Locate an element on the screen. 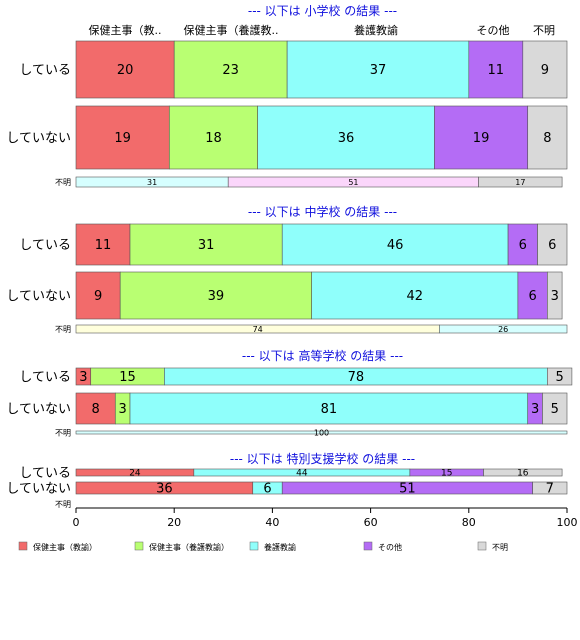  legend-label: 保健主事（教諭） is located at coordinates (65, 547).